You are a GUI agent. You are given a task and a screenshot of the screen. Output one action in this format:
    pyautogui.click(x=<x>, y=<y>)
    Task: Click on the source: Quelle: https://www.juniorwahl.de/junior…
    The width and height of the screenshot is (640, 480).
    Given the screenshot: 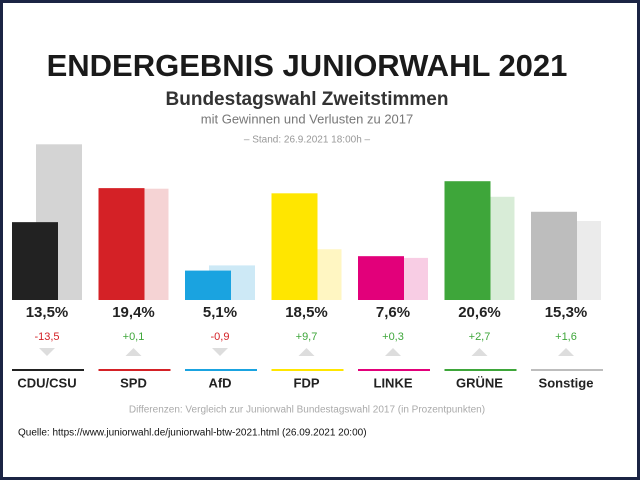 What is the action you would take?
    pyautogui.click(x=192, y=433)
    